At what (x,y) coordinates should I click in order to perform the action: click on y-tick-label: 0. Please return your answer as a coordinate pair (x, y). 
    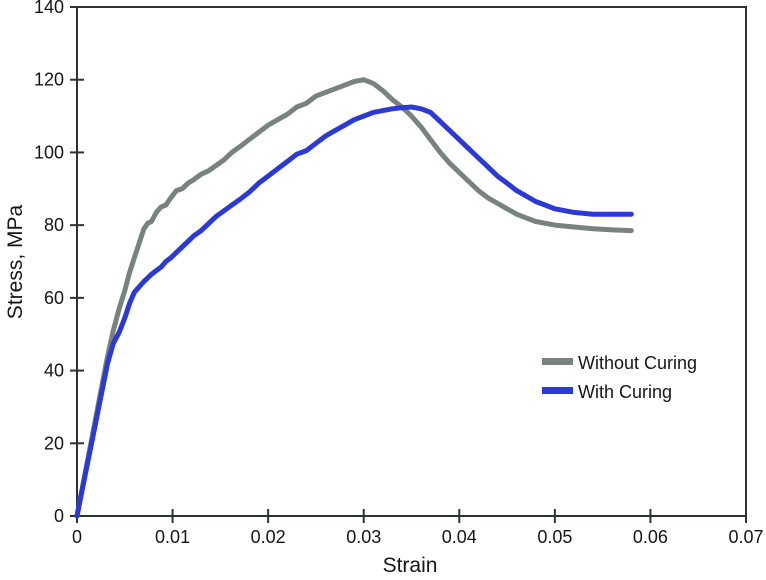
    Looking at the image, I should click on (59, 516).